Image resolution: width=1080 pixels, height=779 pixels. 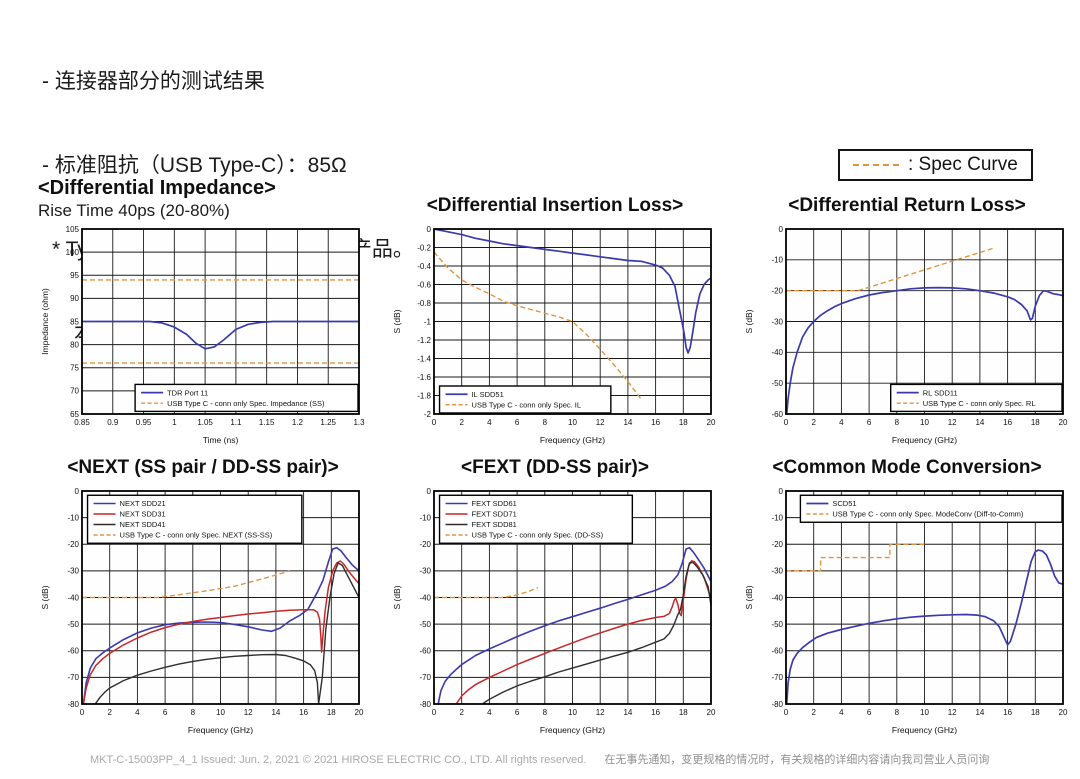 I want to click on svg-text: SCD51, so click(x=844, y=503).